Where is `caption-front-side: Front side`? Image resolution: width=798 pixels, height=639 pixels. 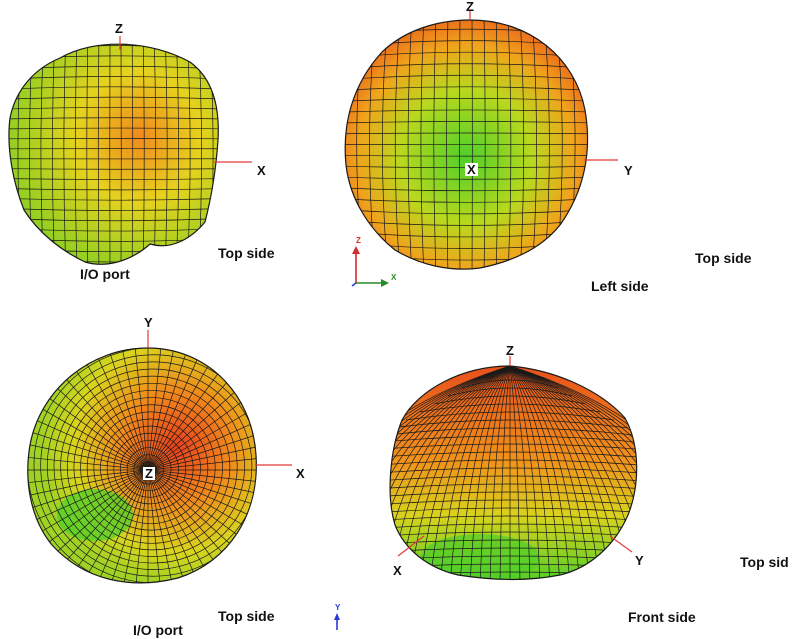 caption-front-side: Front side is located at coordinates (662, 617).